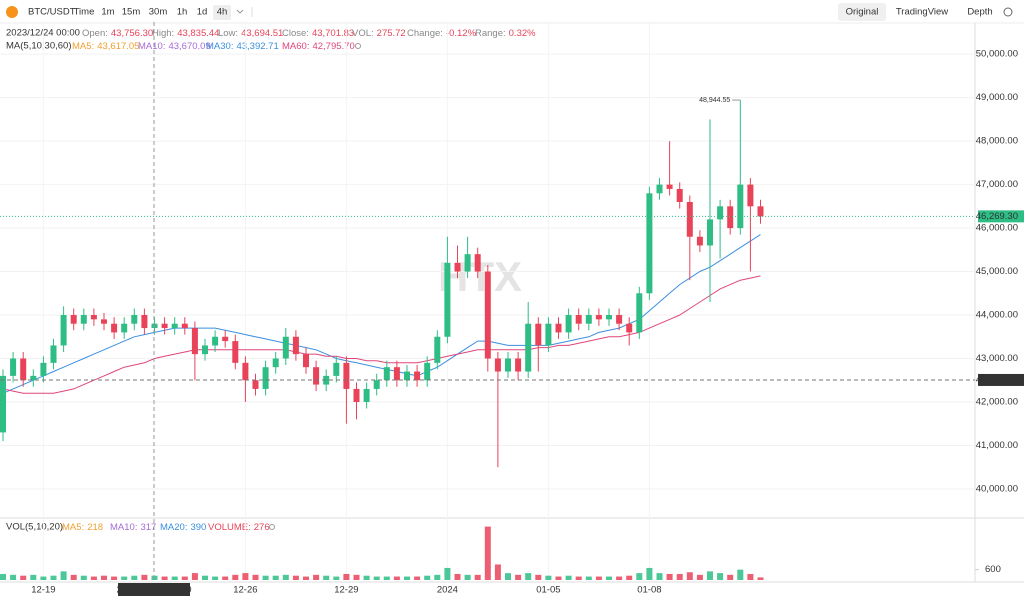  What do you see at coordinates (105, 46) in the screenshot?
I see `legend-item: MA5: 43,617.05` at bounding box center [105, 46].